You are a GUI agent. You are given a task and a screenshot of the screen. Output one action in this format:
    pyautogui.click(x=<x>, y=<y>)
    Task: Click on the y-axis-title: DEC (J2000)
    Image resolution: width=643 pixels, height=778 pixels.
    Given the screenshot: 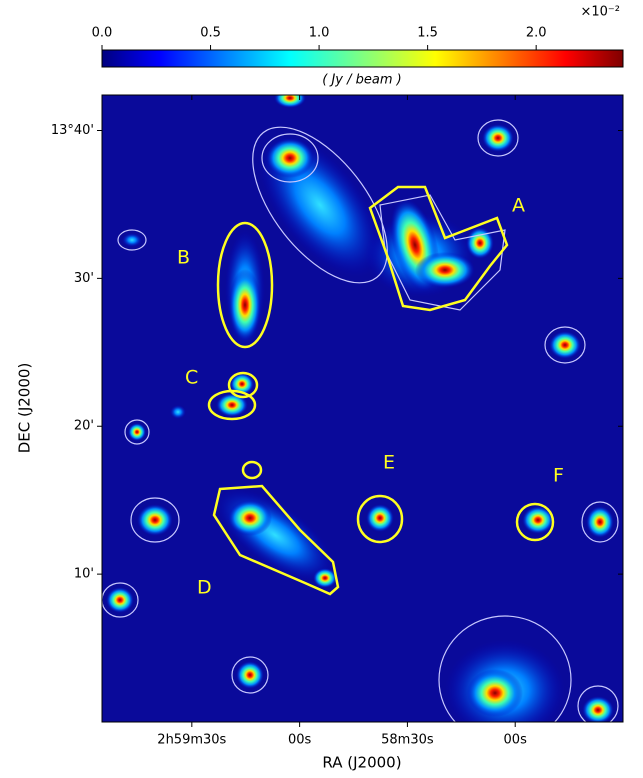 What is the action you would take?
    pyautogui.click(x=25, y=408)
    